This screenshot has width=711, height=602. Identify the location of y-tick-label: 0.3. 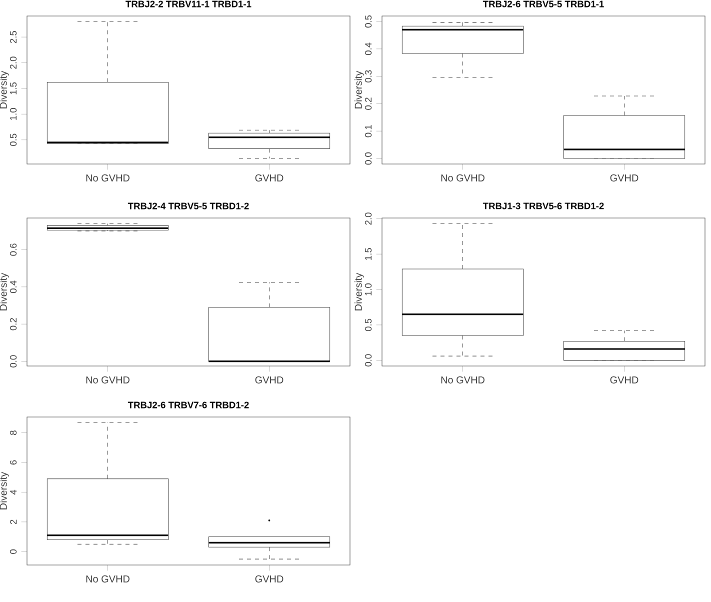
(368, 76).